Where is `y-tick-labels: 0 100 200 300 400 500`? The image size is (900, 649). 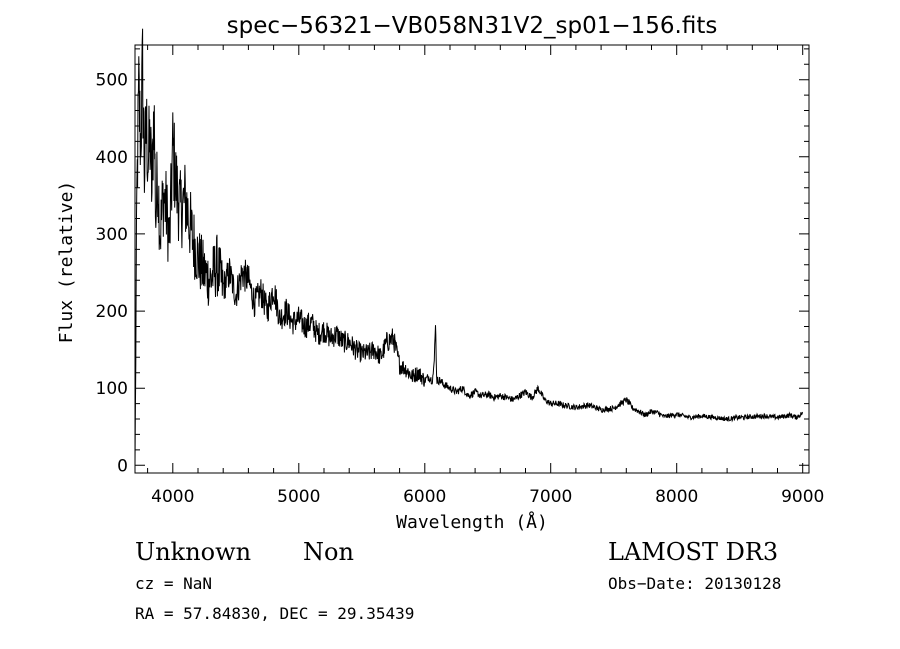 y-tick-labels: 0 100 200 300 400 500 is located at coordinates (112, 274).